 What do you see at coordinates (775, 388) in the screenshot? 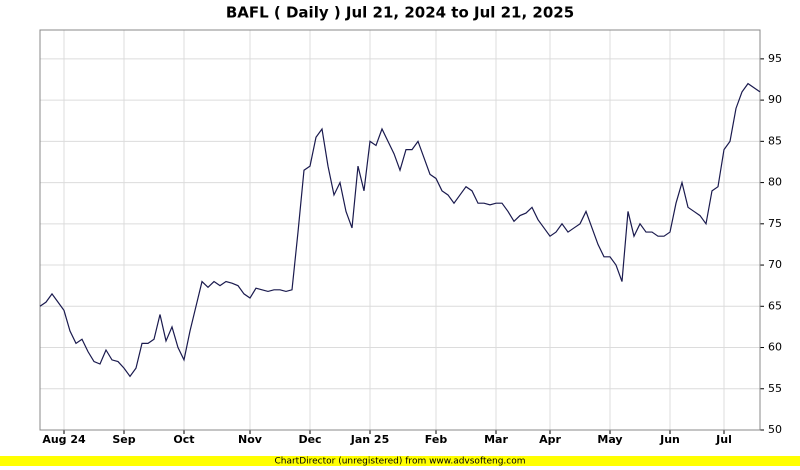
I see `y-tick-label: 55` at bounding box center [775, 388].